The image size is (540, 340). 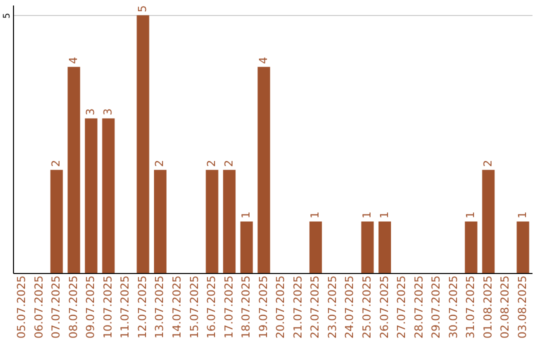 What do you see at coordinates (367, 307) in the screenshot?
I see `x-tick-label: 25.07.2025` at bounding box center [367, 307].